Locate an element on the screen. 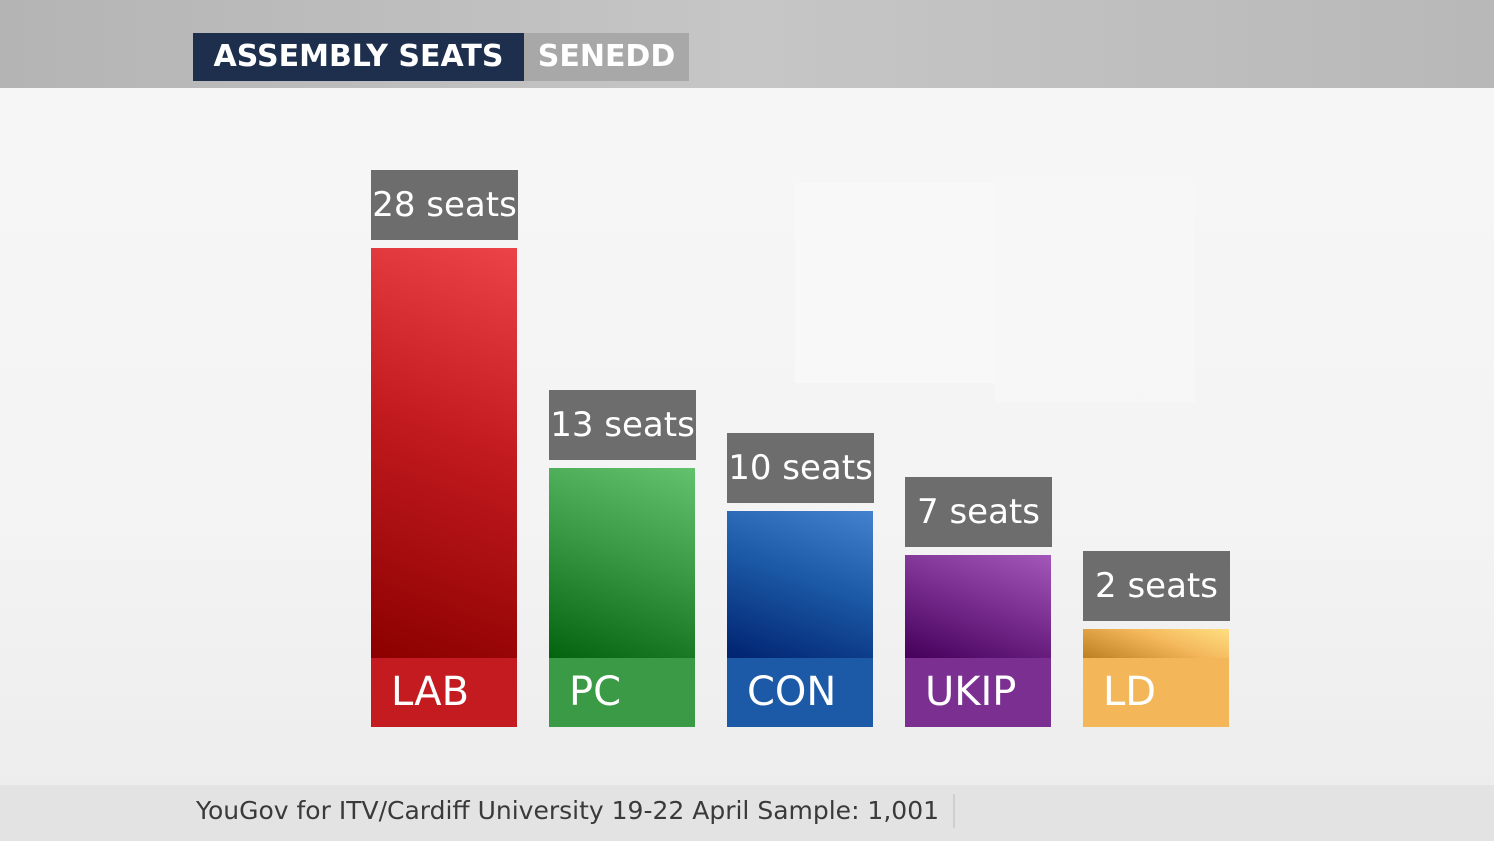  category-label-lab: LAB is located at coordinates (444, 692).